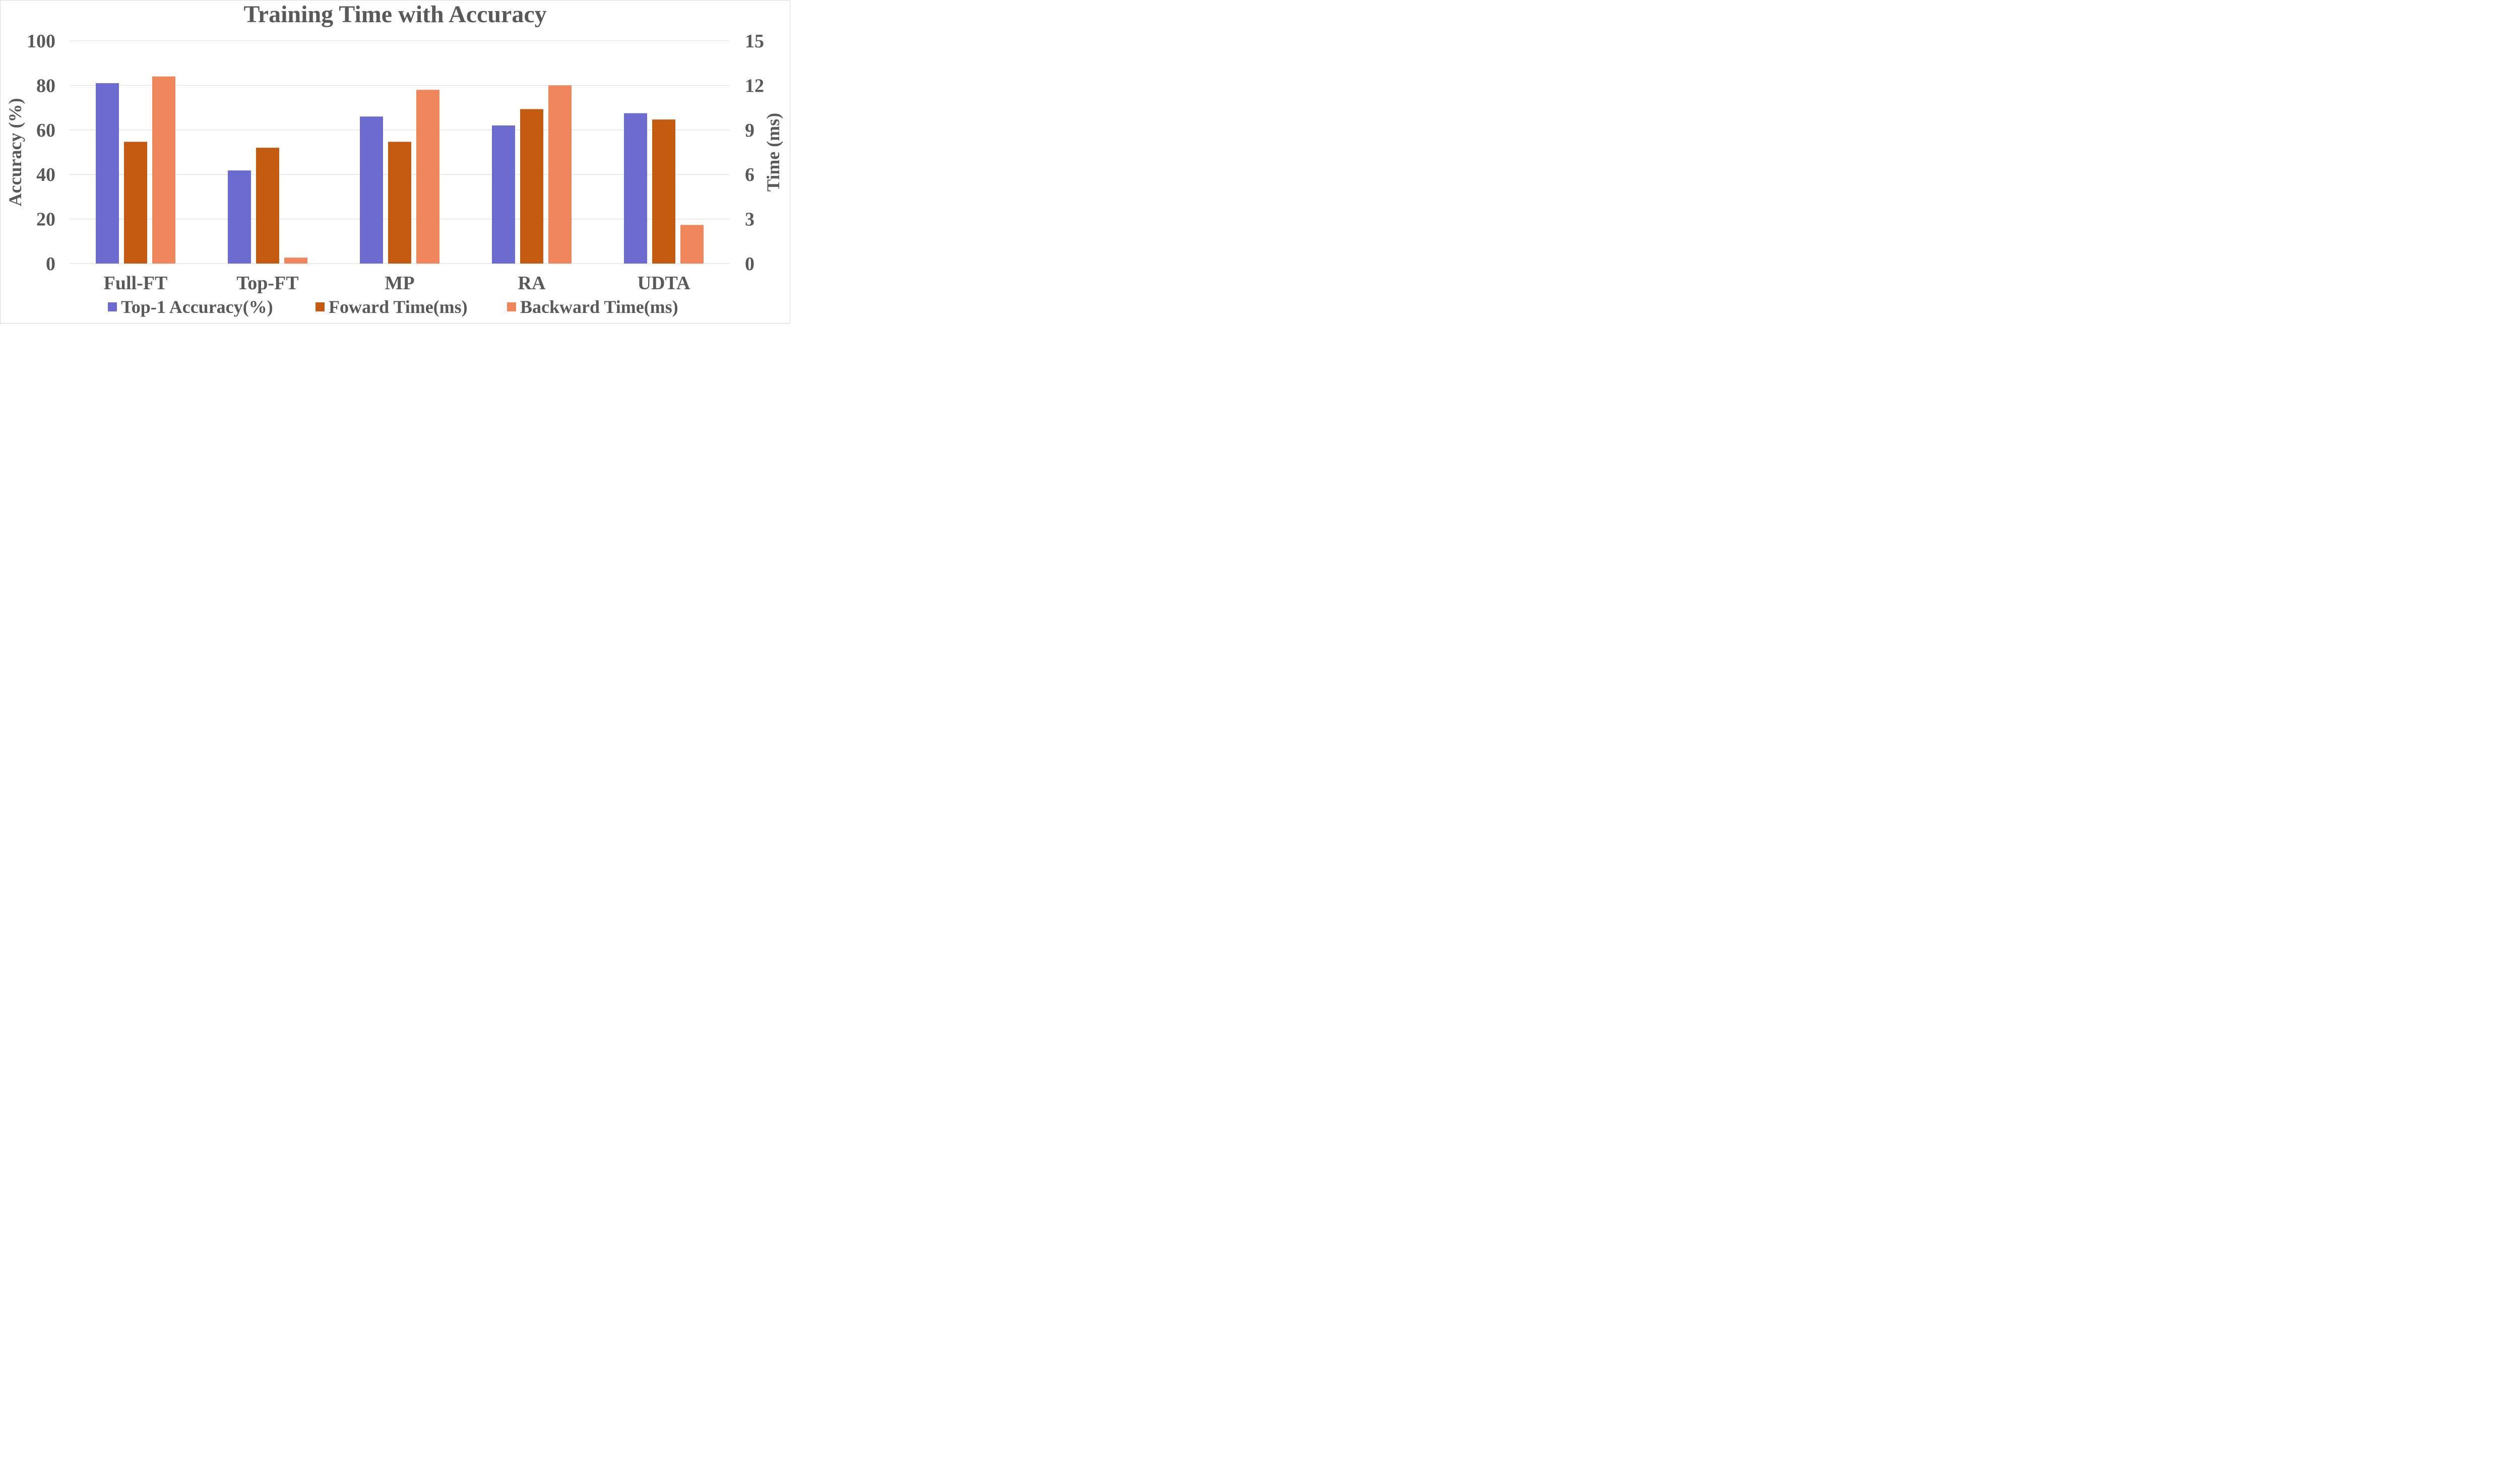  I want to click on left-axis-ticks: 0 20 40 60 80 100, so click(41, 153).